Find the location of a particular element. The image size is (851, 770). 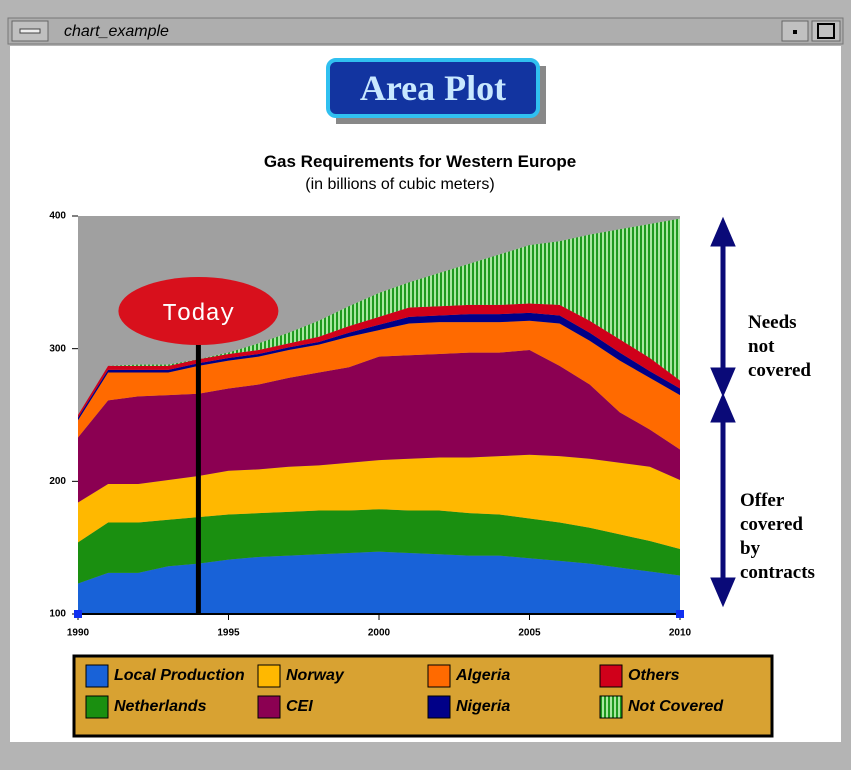

window-title: chart_example is located at coordinates (116, 31).